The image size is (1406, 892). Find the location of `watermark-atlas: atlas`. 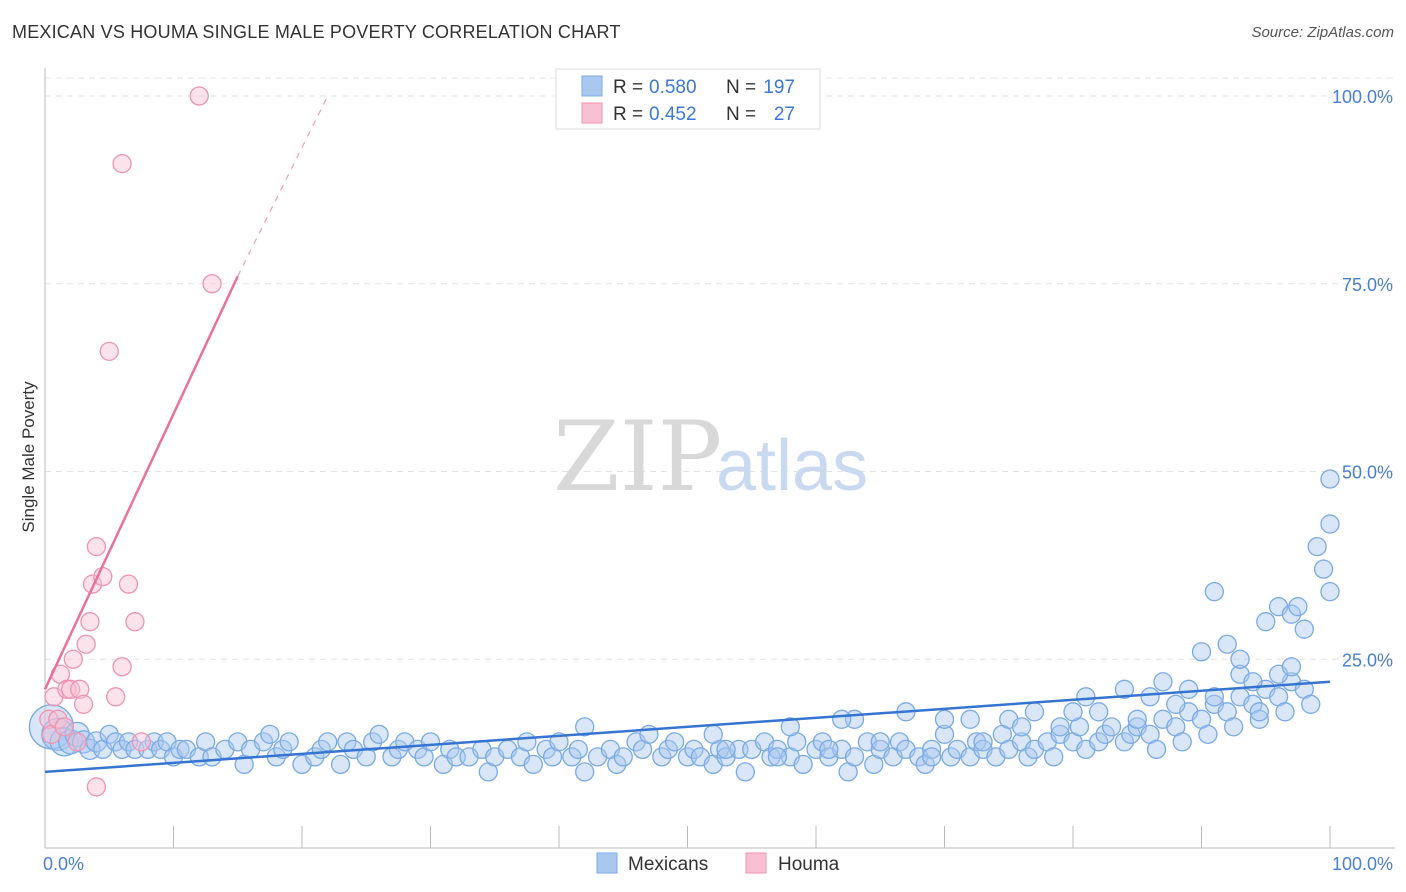

watermark-atlas: atlas is located at coordinates (792, 466).